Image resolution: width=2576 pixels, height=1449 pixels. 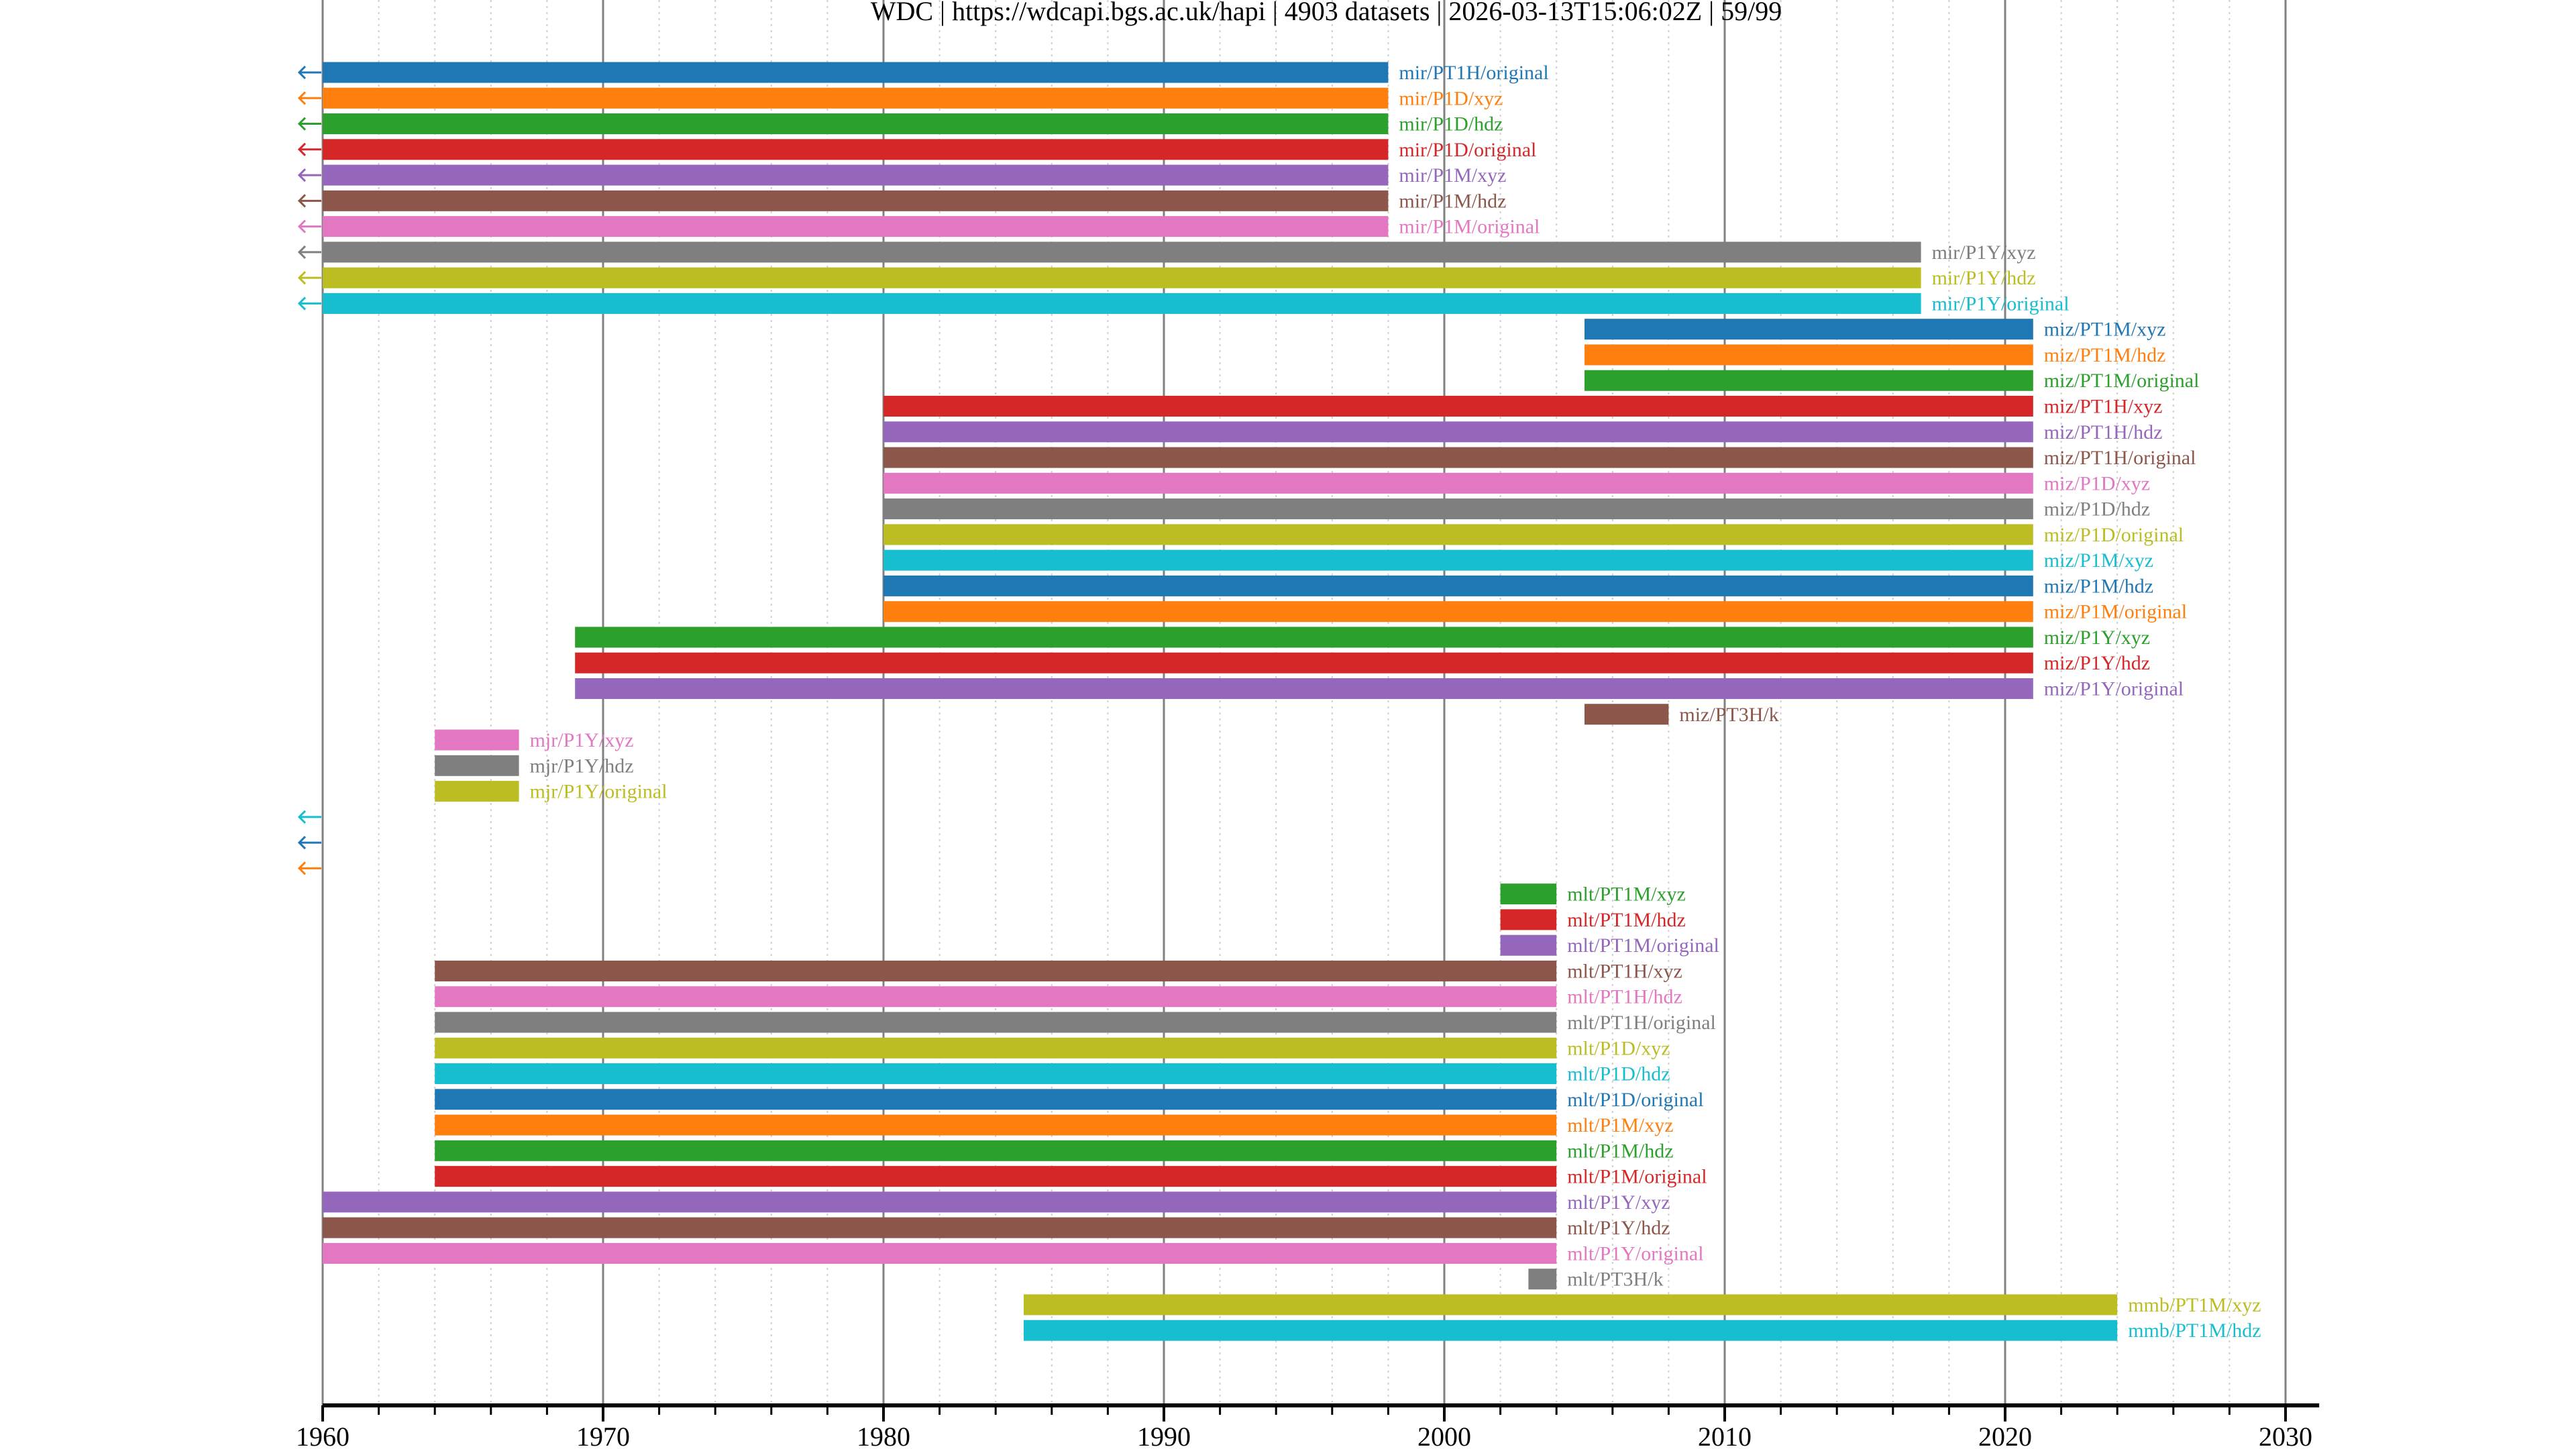 What do you see at coordinates (1624, 971) in the screenshot?
I see `dataset-label: mlt/PT1H/xyz` at bounding box center [1624, 971].